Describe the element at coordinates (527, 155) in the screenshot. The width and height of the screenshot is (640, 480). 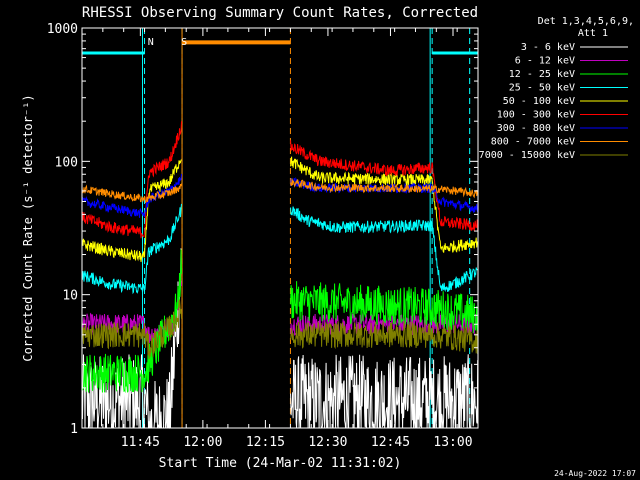
I see `legend-label: 7000 - 15000 keV` at that location.